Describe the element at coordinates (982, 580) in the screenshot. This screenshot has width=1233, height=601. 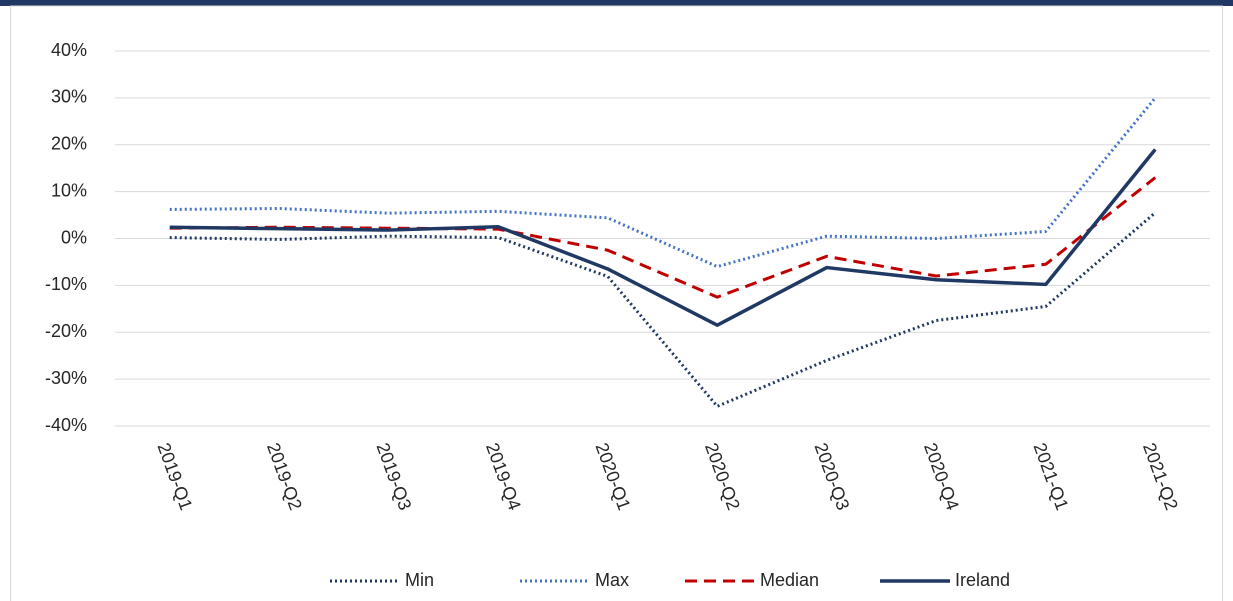
I see `legend-label: Ireland` at that location.